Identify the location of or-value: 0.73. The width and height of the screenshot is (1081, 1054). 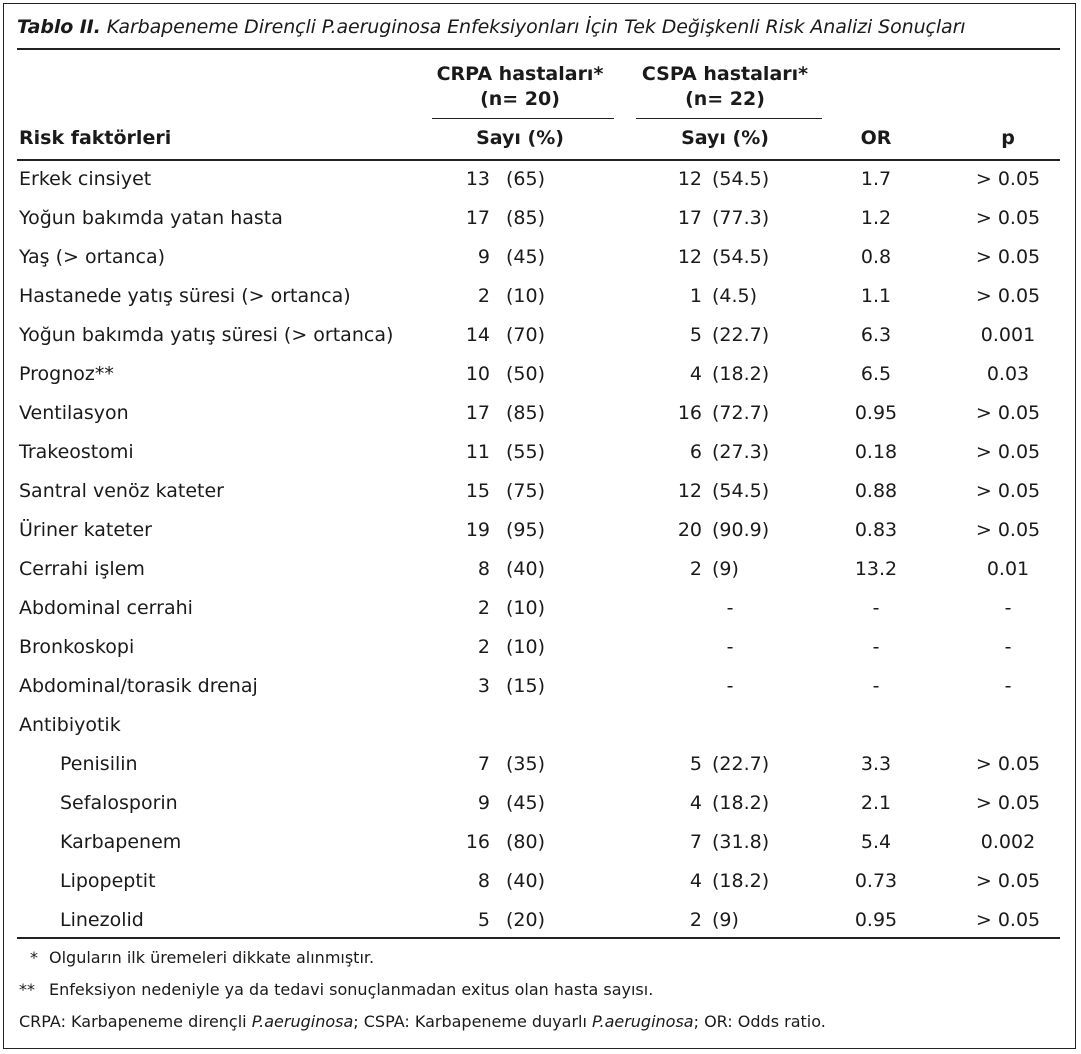
(876, 881).